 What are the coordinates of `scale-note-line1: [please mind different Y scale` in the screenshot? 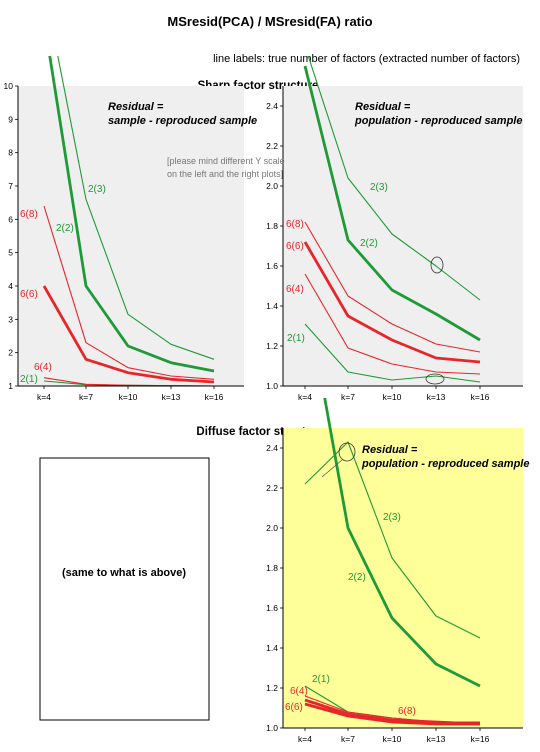 It's located at (226, 161).